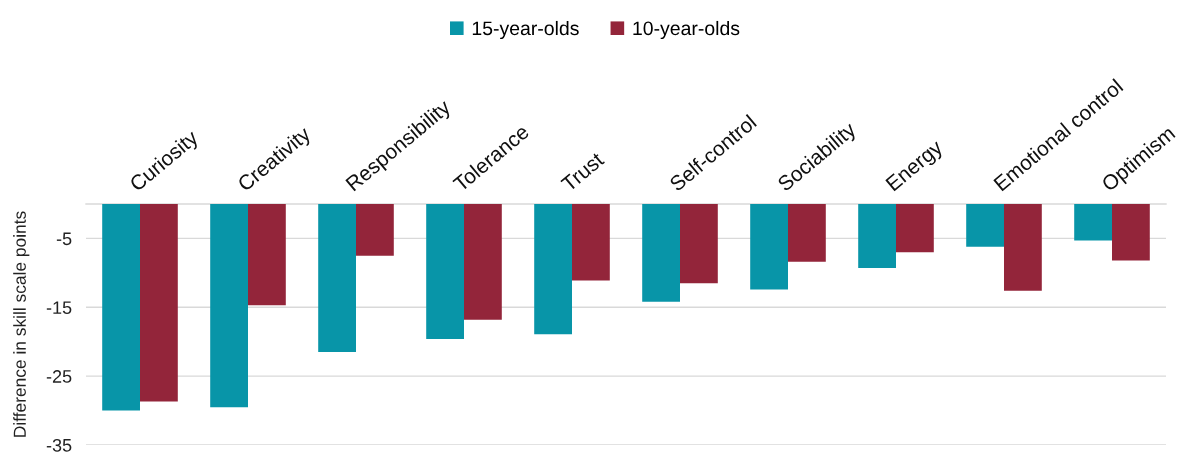  What do you see at coordinates (64, 239) in the screenshot?
I see `y-tick-label: -5` at bounding box center [64, 239].